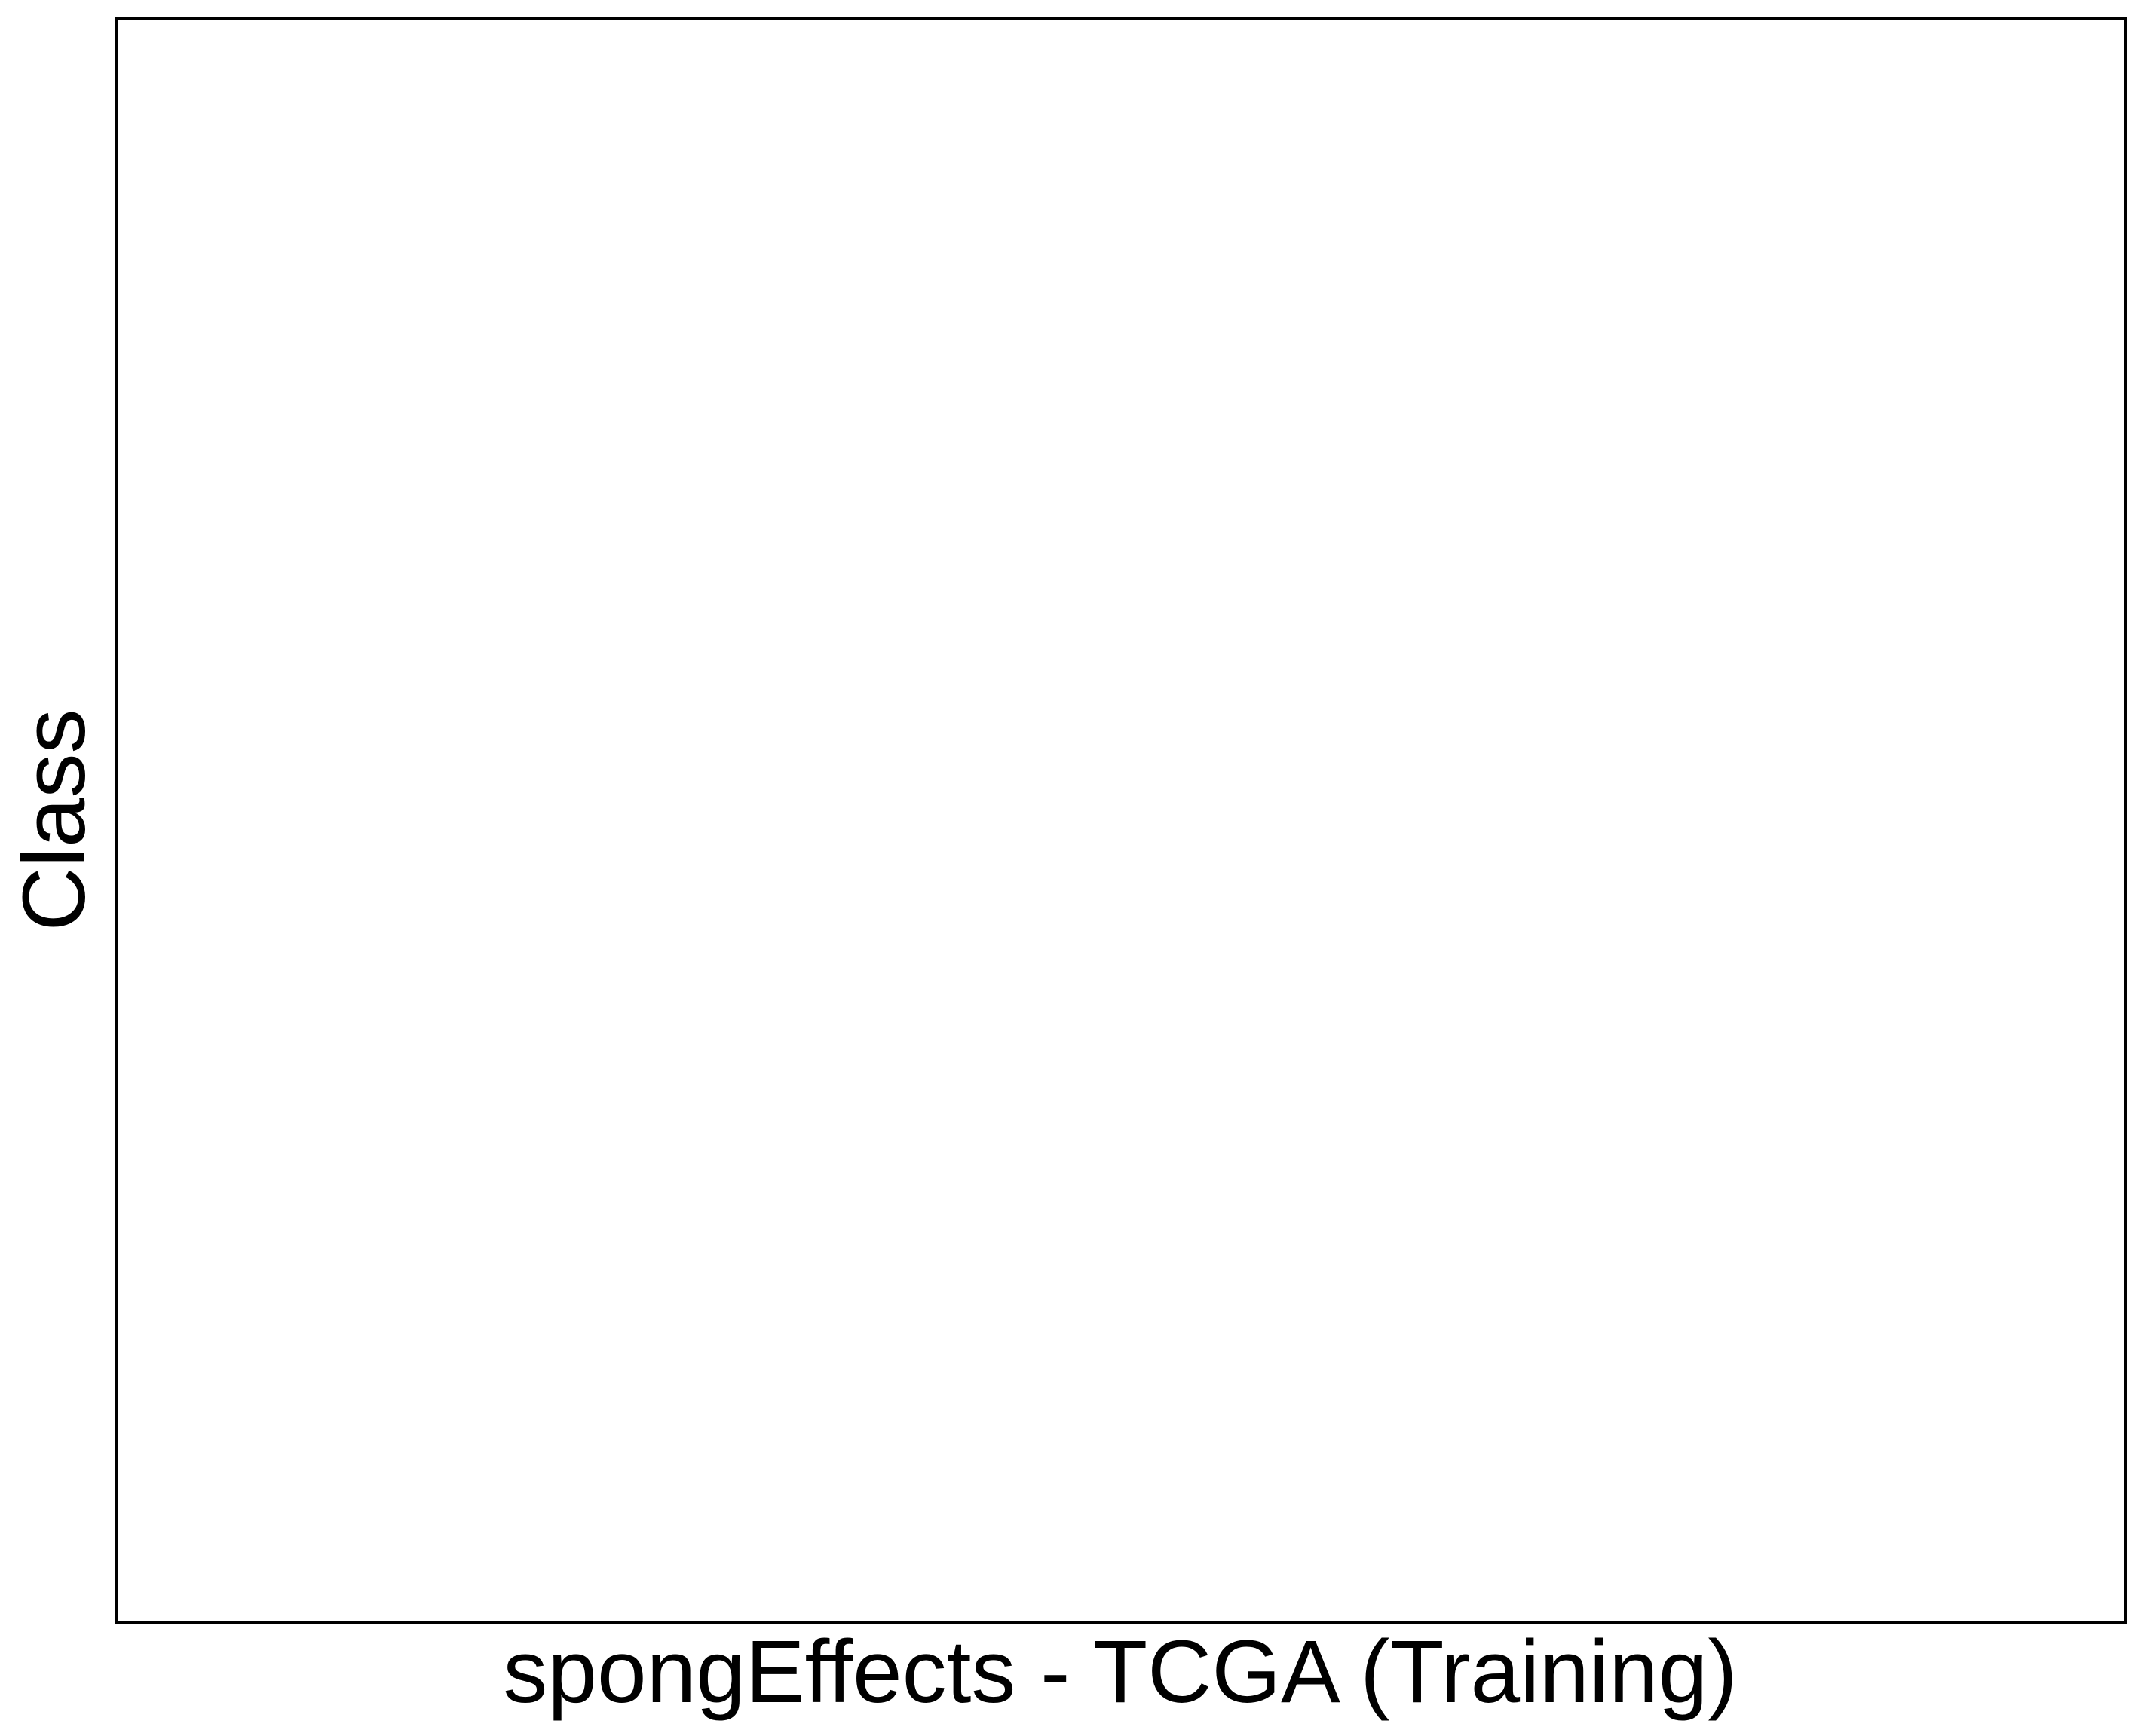 The height and width of the screenshot is (1736, 2141). What do you see at coordinates (55, 820) in the screenshot?
I see `y-axis-title: Class` at bounding box center [55, 820].